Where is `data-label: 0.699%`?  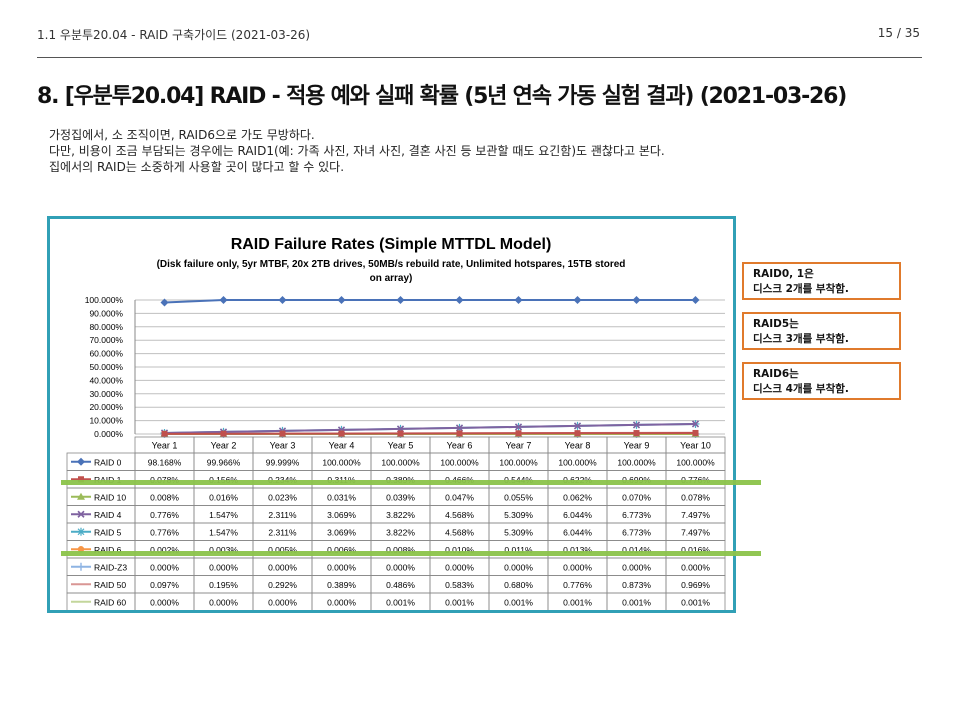 data-label: 0.699% is located at coordinates (636, 480).